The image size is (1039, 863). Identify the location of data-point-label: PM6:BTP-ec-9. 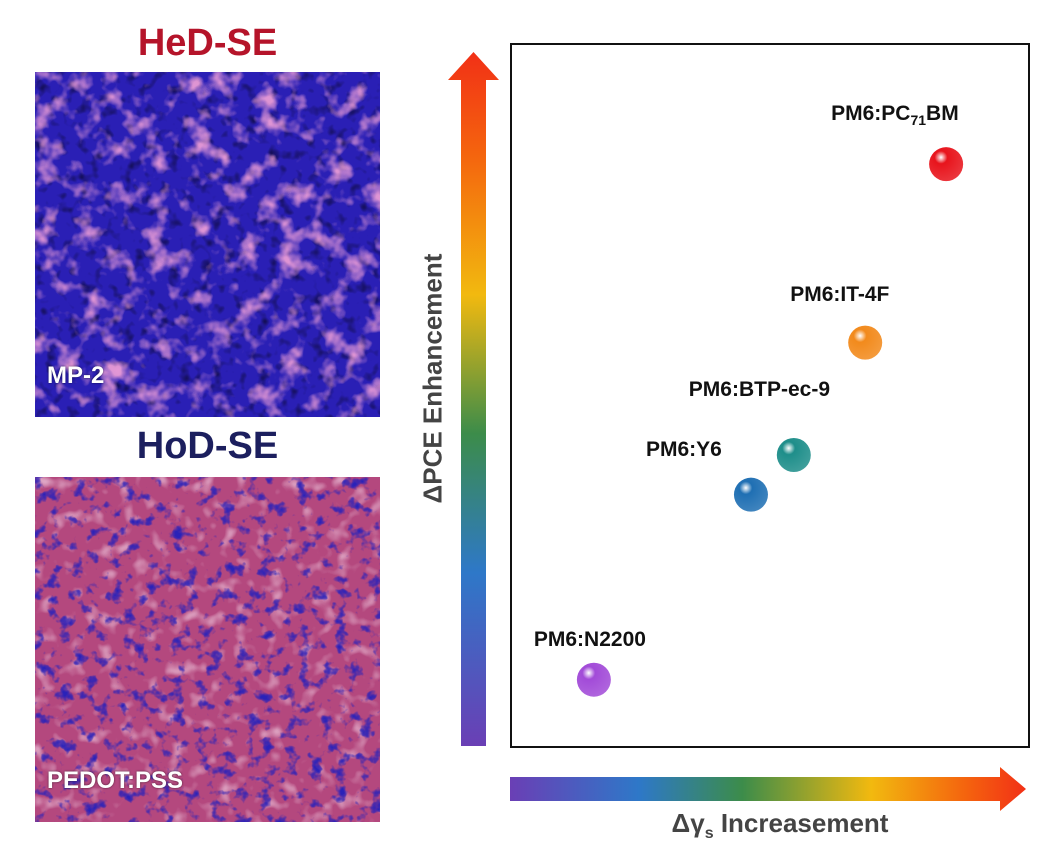
(759, 389).